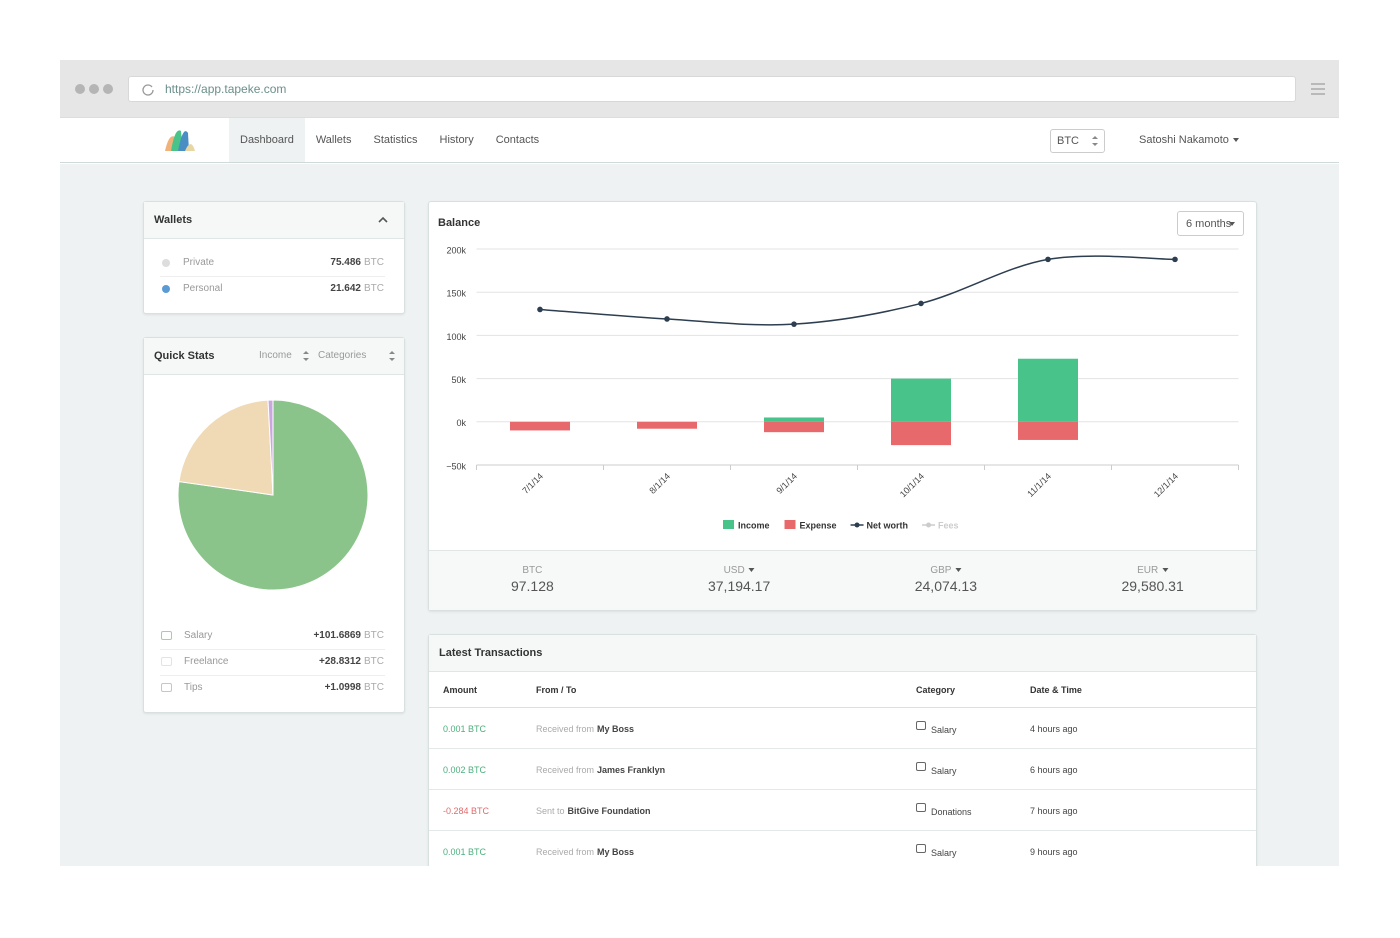 Image resolution: width=1400 pixels, height=938 pixels. Describe the element at coordinates (461, 423) in the screenshot. I see `y-tick-label: 0k` at that location.